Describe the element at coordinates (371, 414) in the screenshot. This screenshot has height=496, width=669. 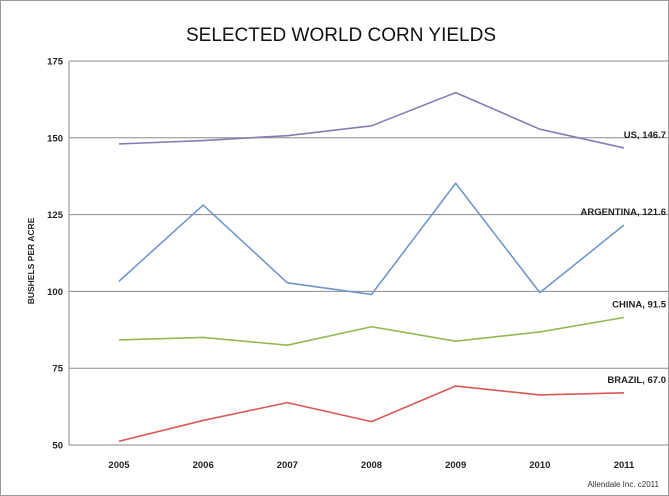
I see `series-line-brazil` at that location.